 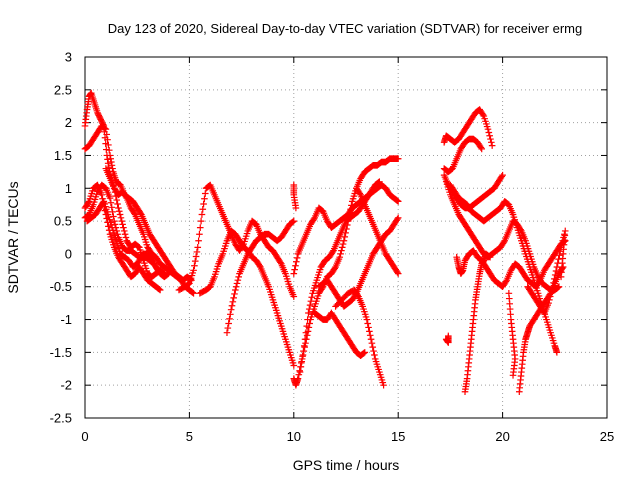 What do you see at coordinates (63, 155) in the screenshot?
I see `y-tick-label: 1.5` at bounding box center [63, 155].